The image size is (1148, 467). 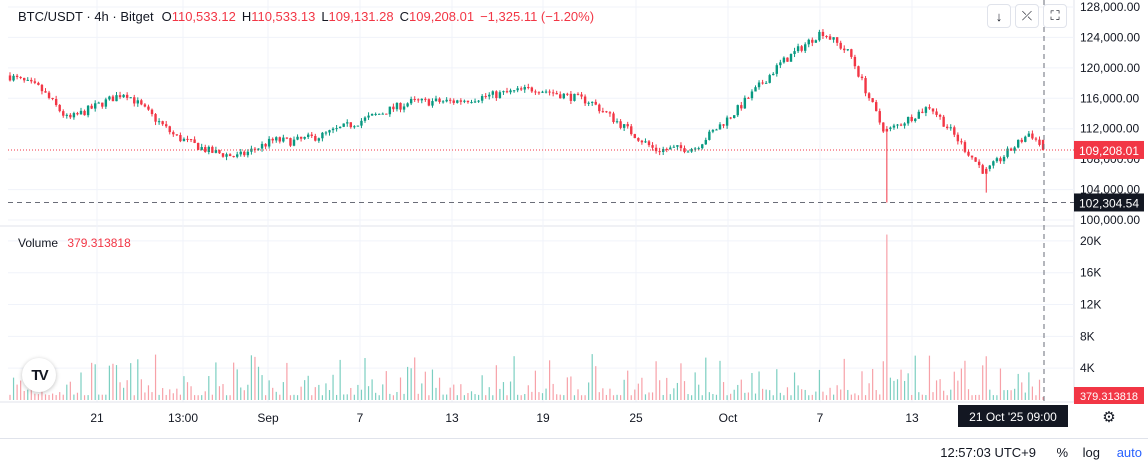 I want to click on settings-icon: ⚙, so click(x=1109, y=417).